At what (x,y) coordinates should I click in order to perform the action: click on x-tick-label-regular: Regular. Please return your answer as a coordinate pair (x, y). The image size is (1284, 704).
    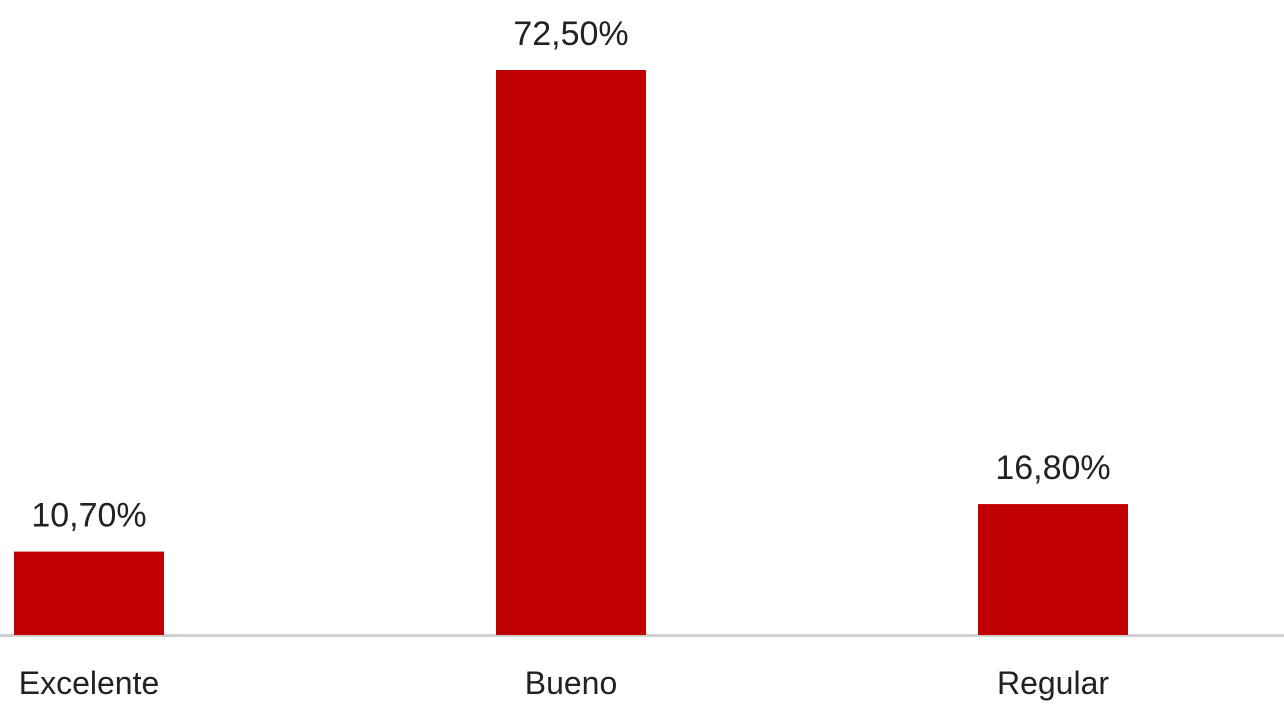
    Looking at the image, I should click on (1053, 683).